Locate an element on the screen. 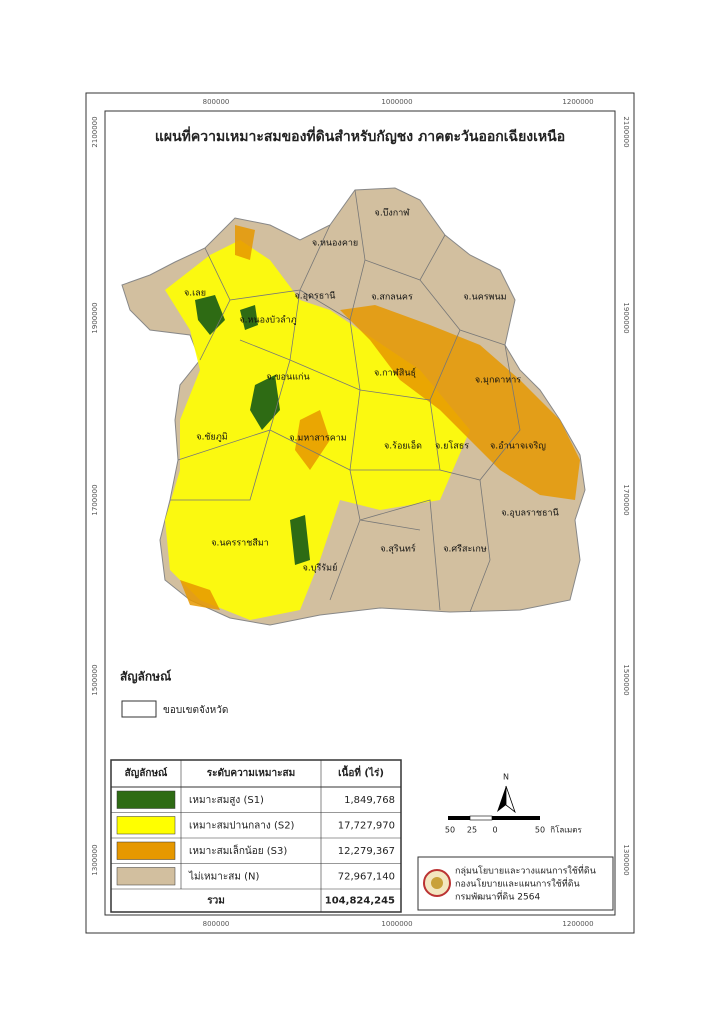  province-label: จ.ขอนแก่น is located at coordinates (287, 378).